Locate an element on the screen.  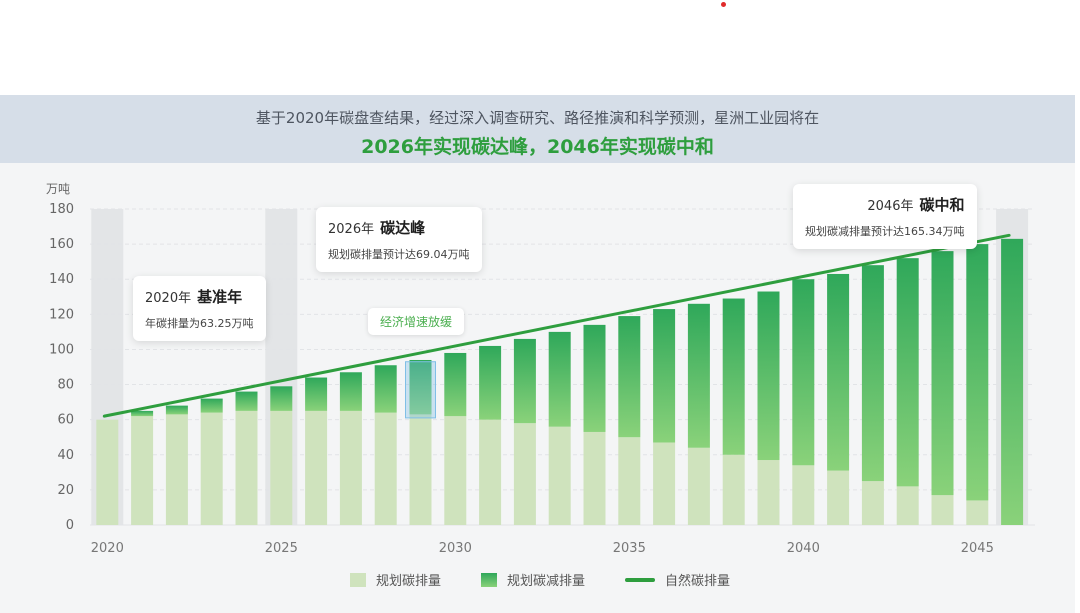
bar-planned-2033 is located at coordinates (559, 475).